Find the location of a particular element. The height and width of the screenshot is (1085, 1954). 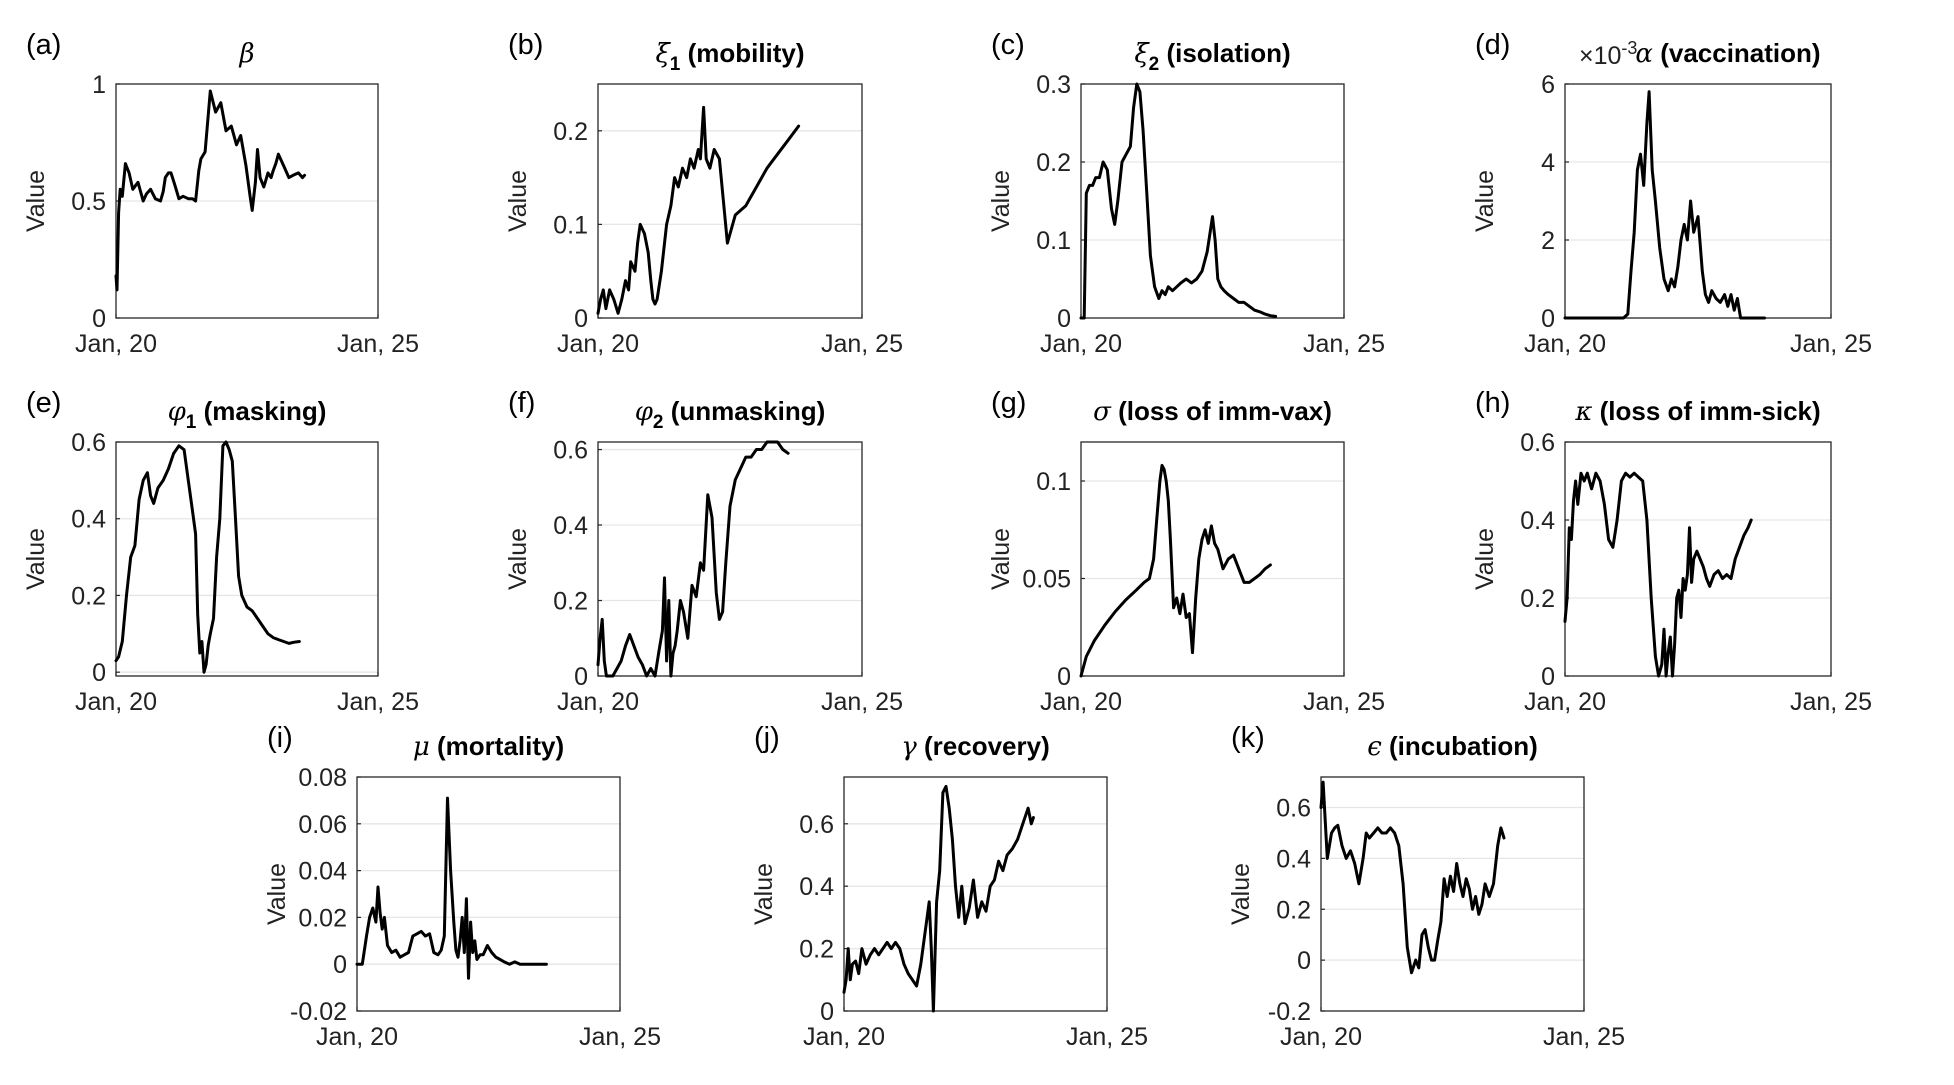

panel-letter: (g) is located at coordinates (1008, 403).